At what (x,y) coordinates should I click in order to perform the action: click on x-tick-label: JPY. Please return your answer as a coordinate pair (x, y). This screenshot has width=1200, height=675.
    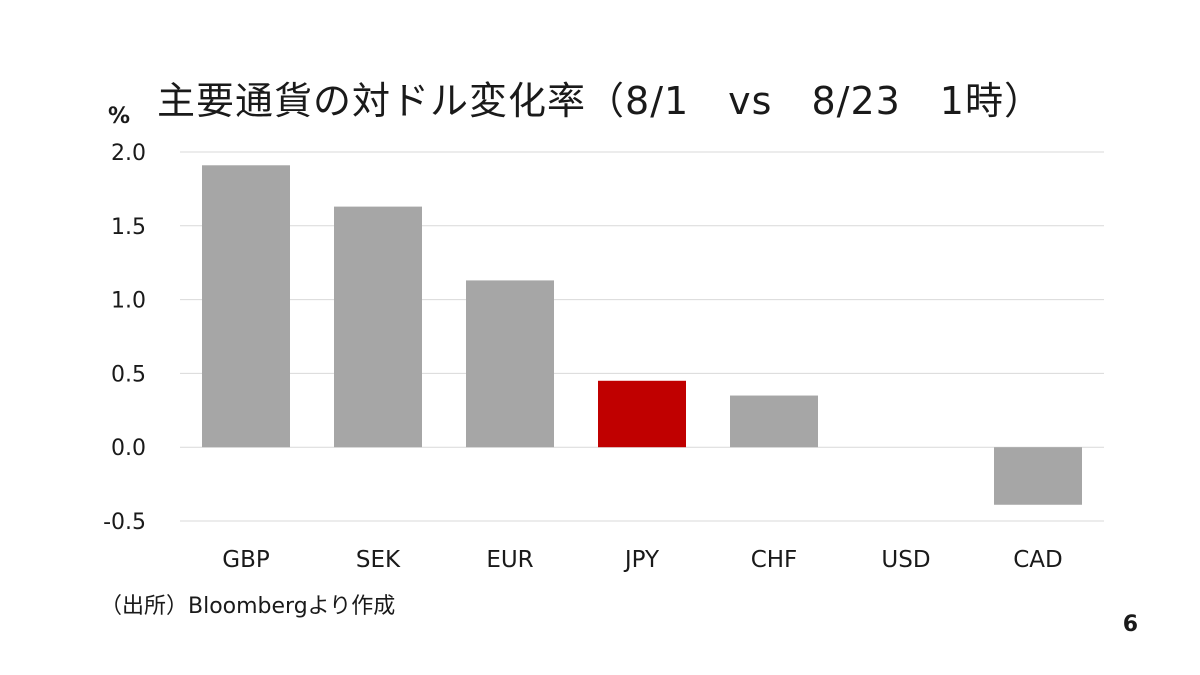
    Looking at the image, I should click on (641, 560).